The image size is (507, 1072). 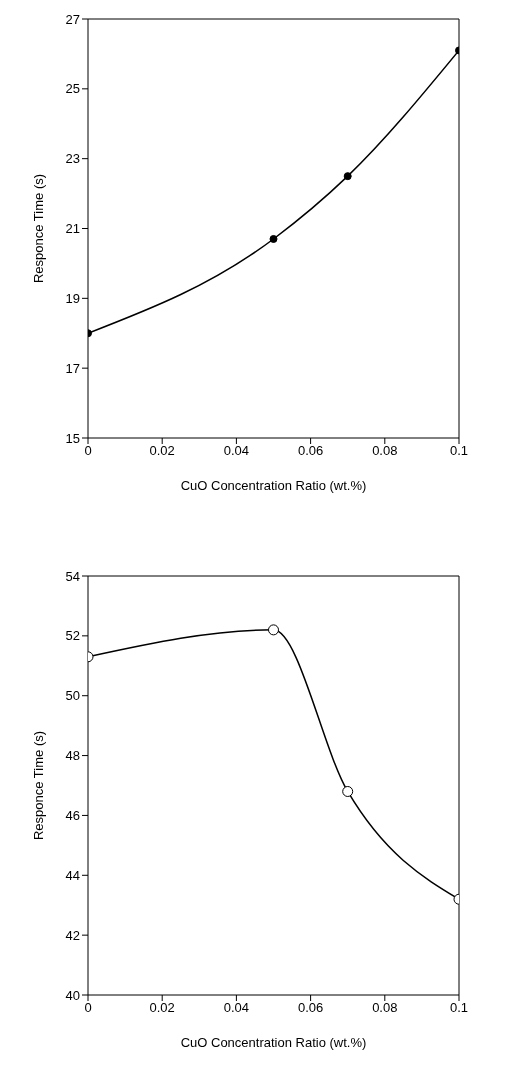 What do you see at coordinates (72, 368) in the screenshot?
I see `y-tick-label: 17` at bounding box center [72, 368].